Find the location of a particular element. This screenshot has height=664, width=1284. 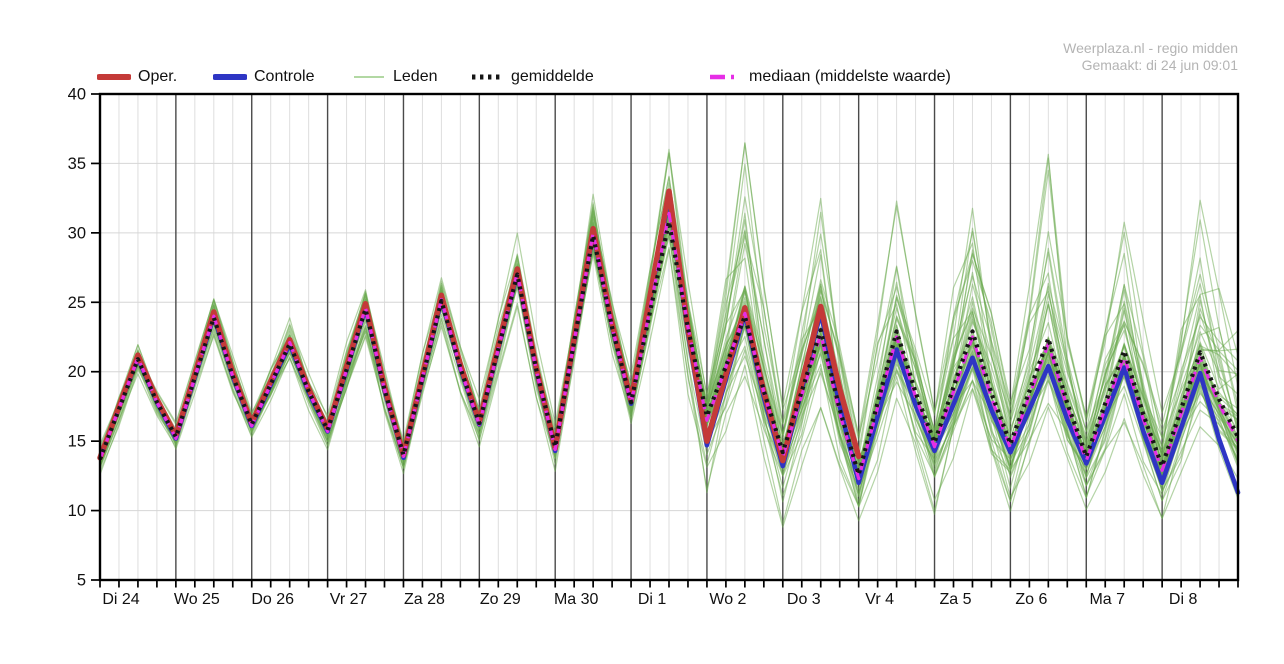

y-tick-label: 5 is located at coordinates (81, 581).